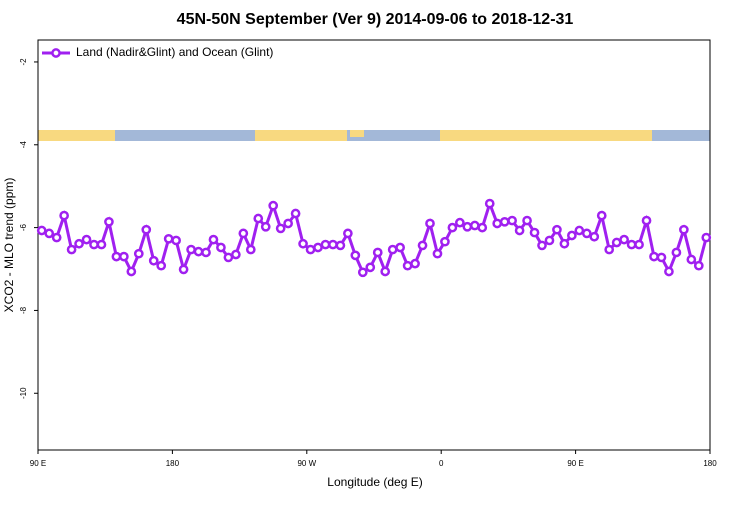 The height and width of the screenshot is (505, 750). What do you see at coordinates (56, 53) in the screenshot?
I see `legend-marker` at bounding box center [56, 53].